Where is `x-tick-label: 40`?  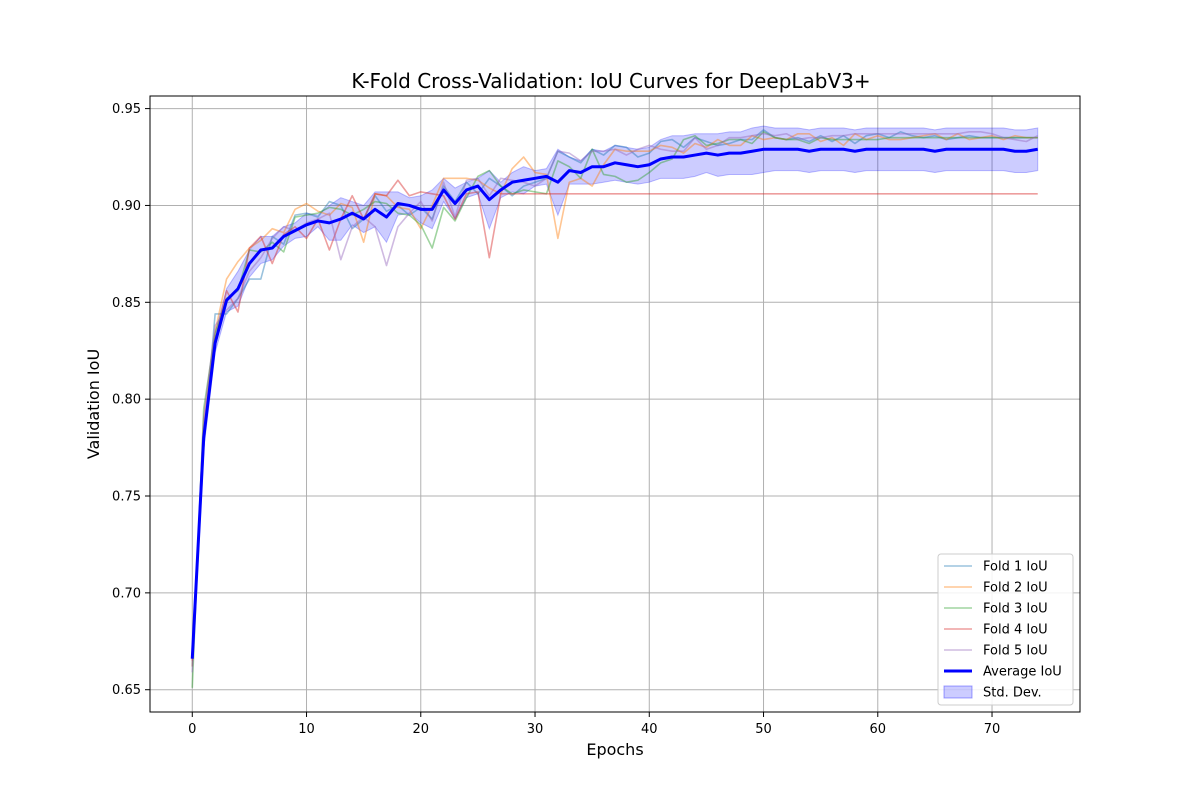 x-tick-label: 40 is located at coordinates (649, 729).